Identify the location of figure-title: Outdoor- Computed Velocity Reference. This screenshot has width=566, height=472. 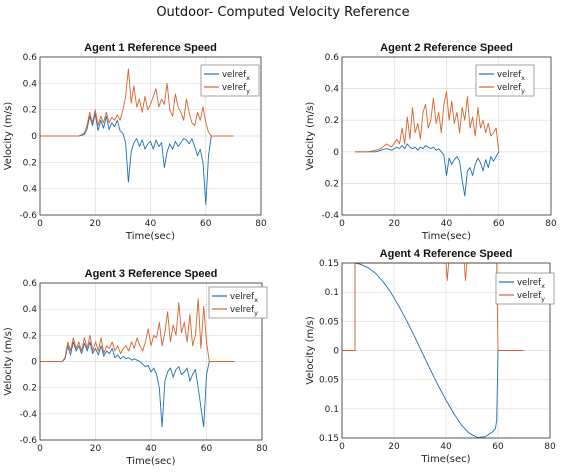
(282, 12).